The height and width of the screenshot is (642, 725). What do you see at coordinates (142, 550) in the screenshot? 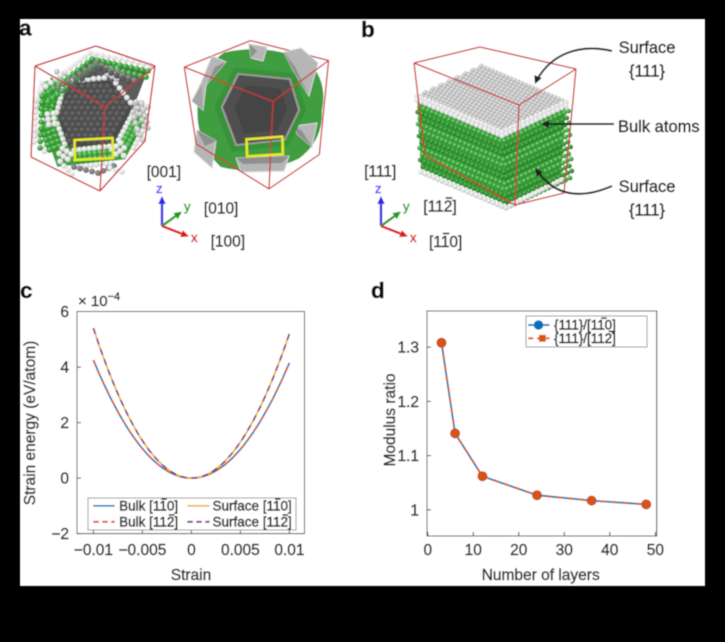
I see `svg-text: −0.005` at bounding box center [142, 550].